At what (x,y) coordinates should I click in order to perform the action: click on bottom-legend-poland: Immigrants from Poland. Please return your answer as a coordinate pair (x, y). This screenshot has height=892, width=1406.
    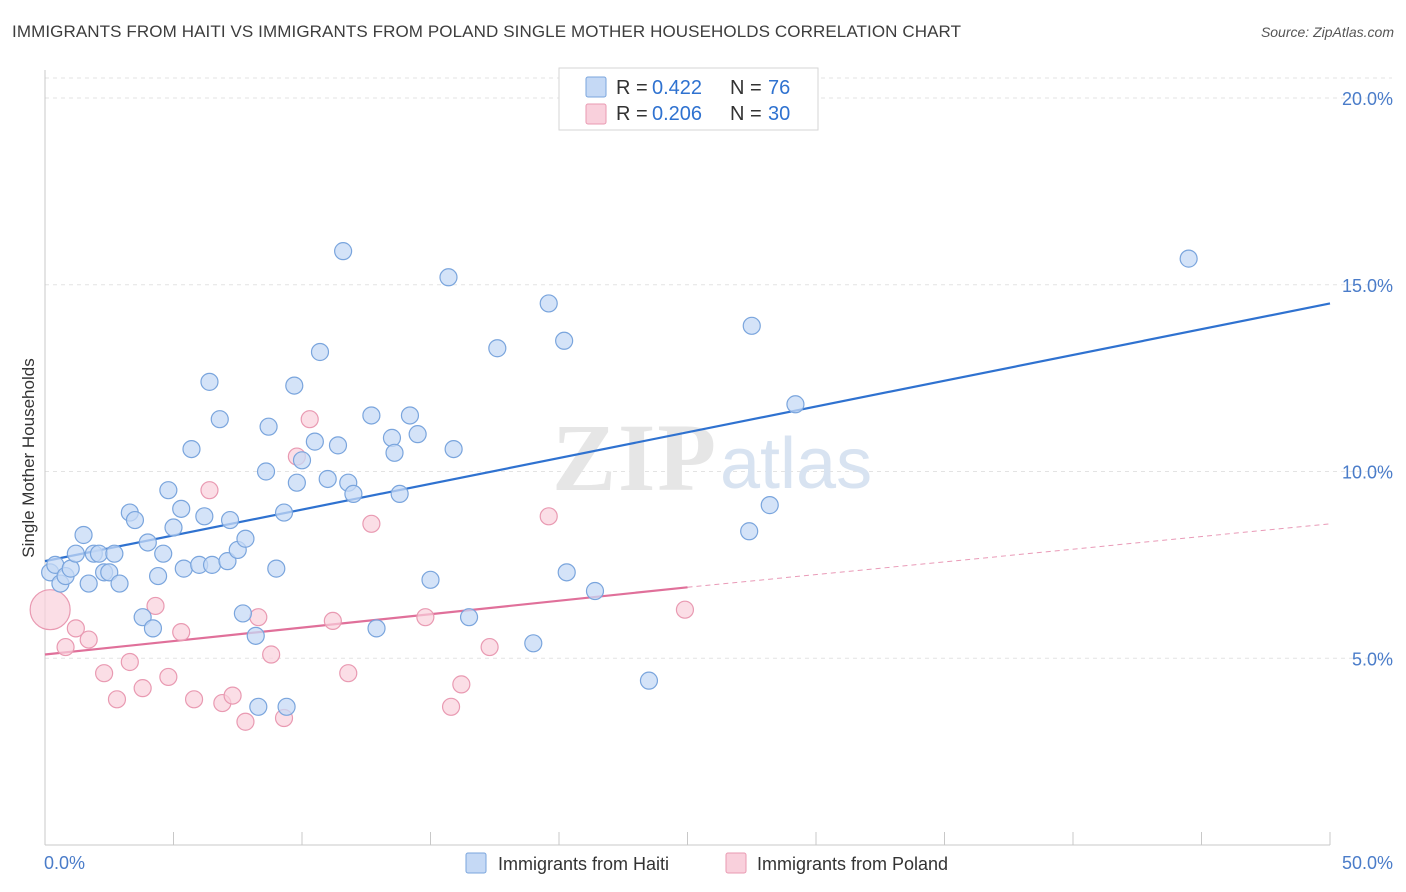
    Looking at the image, I should click on (852, 864).